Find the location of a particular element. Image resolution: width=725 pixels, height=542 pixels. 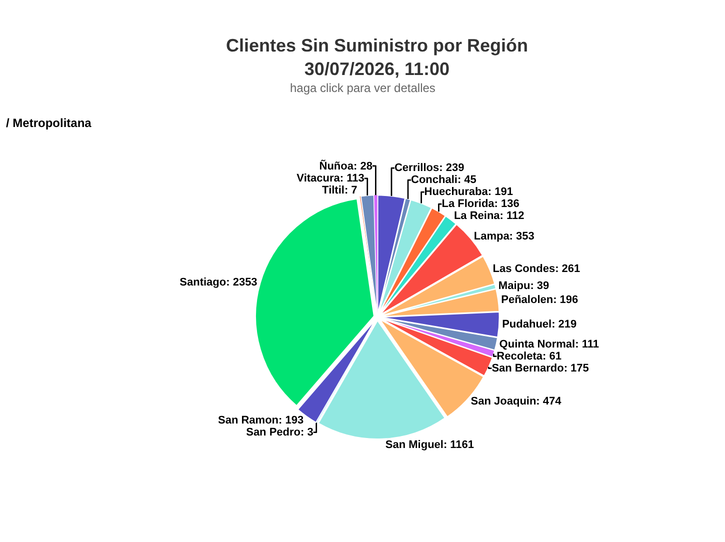

data-label: : 1161 is located at coordinates (458, 444).